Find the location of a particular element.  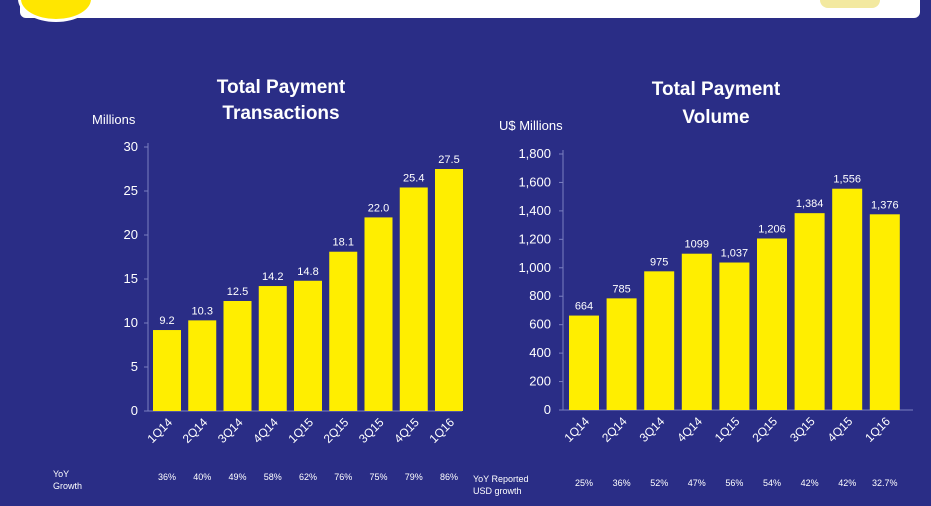

data-label: 9.2 is located at coordinates (166, 321).